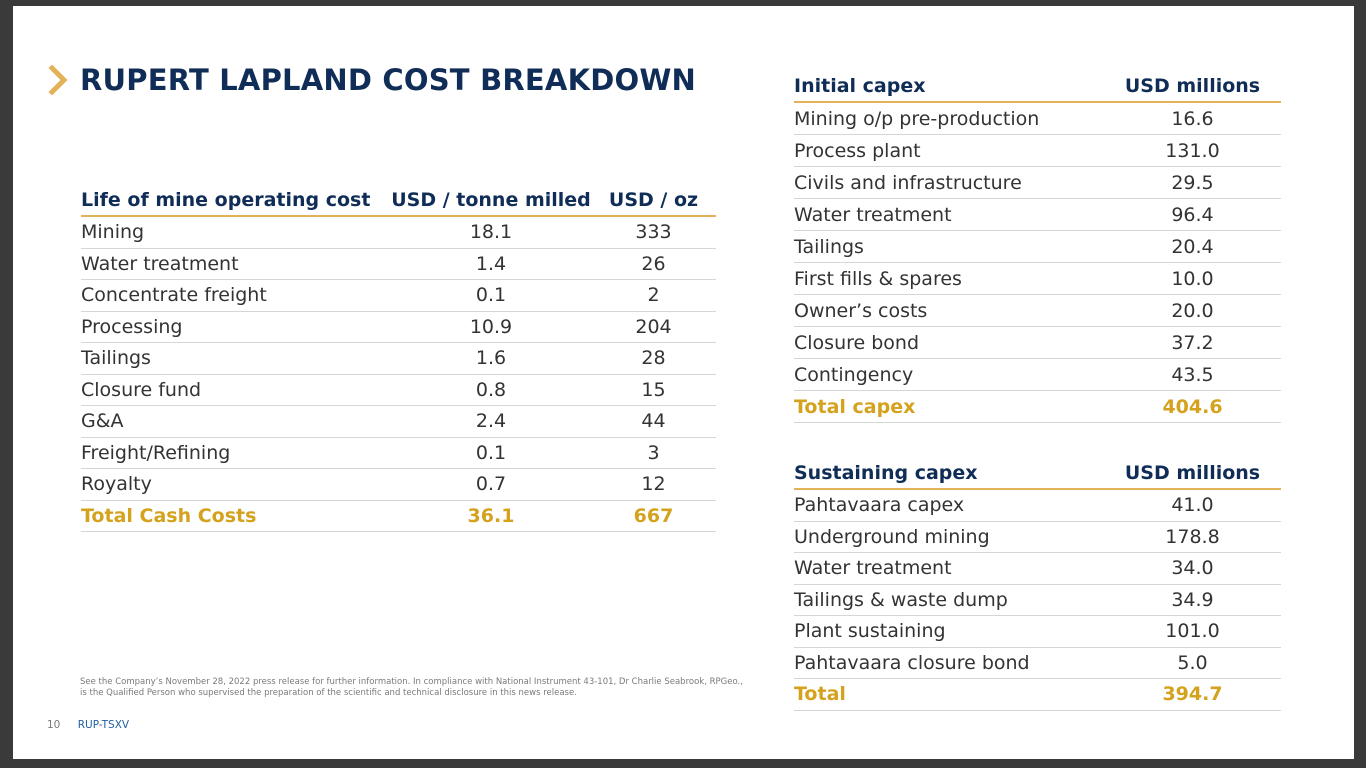 The height and width of the screenshot is (768, 1366). What do you see at coordinates (236, 484) in the screenshot?
I see `row-label: Royalty` at bounding box center [236, 484].